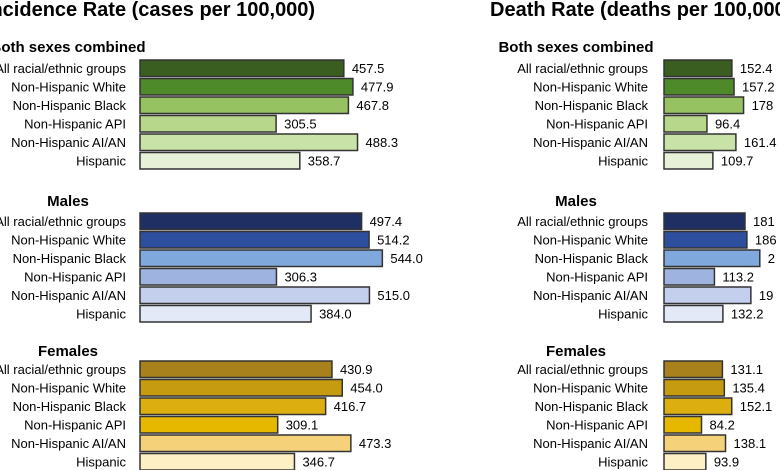  Describe the element at coordinates (635, 10) in the screenshot. I see `death-title: Death Rate (deaths per 100,000)` at that location.